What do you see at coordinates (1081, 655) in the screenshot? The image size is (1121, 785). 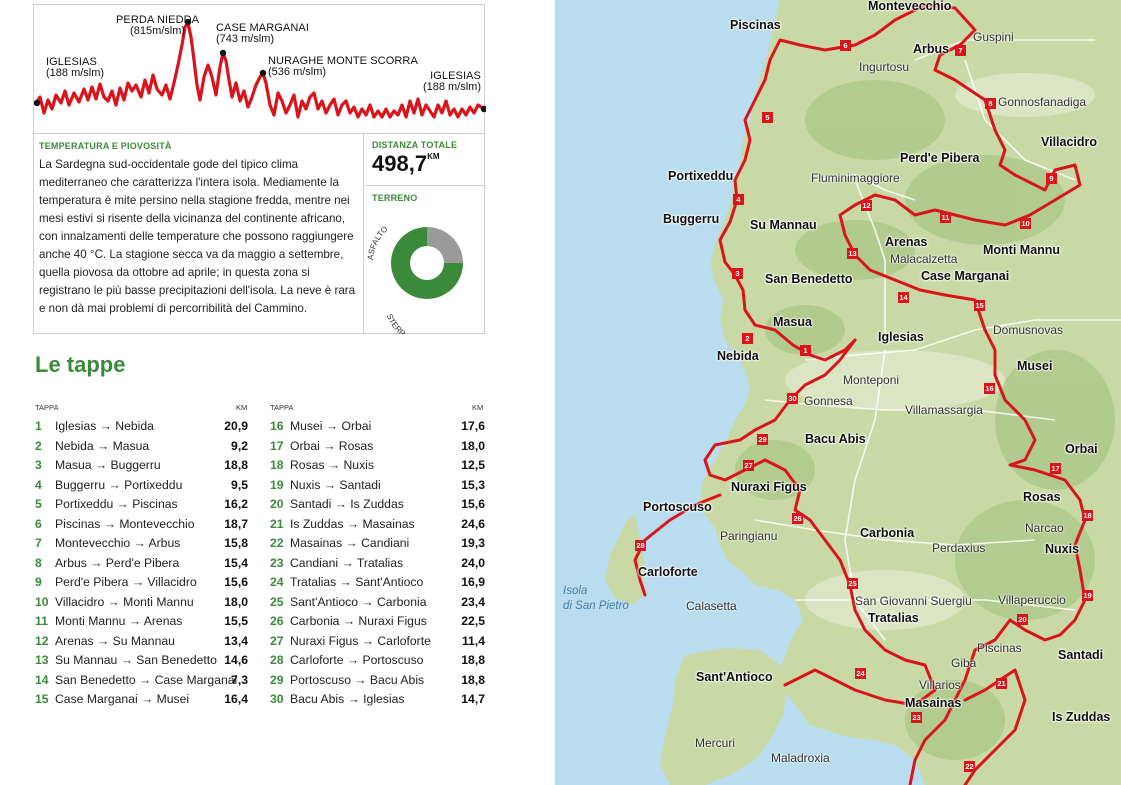 I see `town-santadi: Santadi` at bounding box center [1081, 655].